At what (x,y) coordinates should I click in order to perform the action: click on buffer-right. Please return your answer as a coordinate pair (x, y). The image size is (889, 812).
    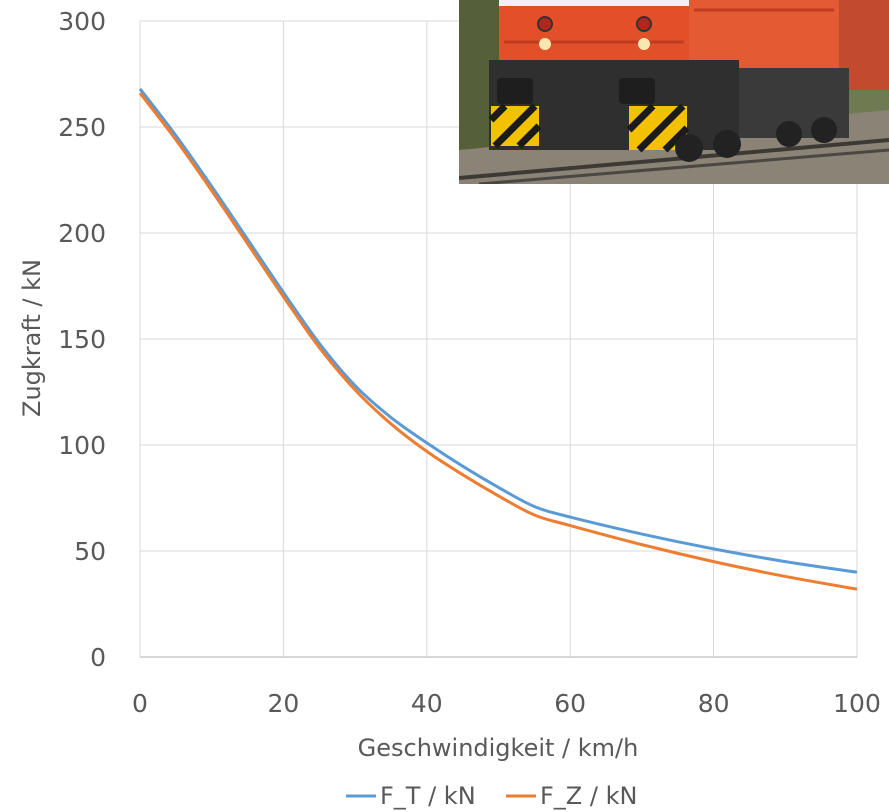
    Looking at the image, I should click on (637, 91).